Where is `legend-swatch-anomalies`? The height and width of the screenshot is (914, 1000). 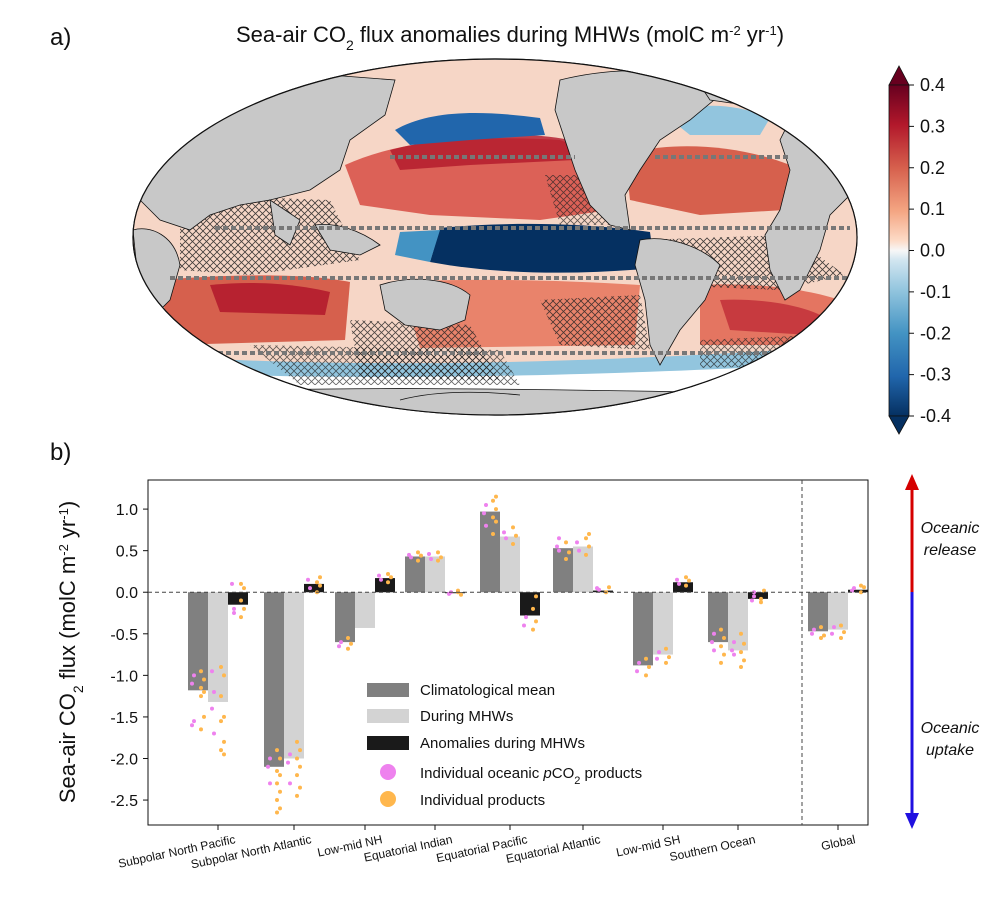
legend-swatch-anomalies is located at coordinates (388, 743).